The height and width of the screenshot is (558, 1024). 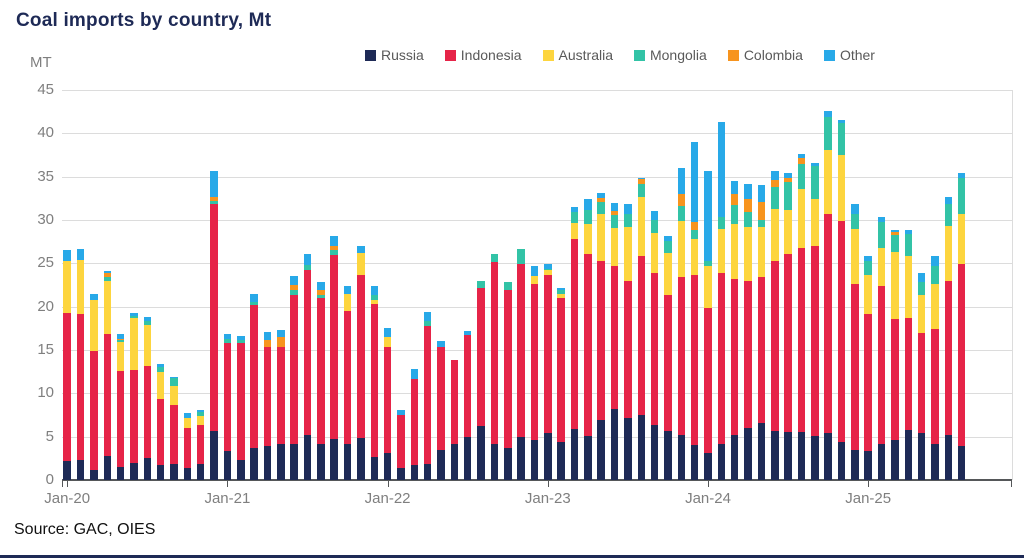 I want to click on legend-swatch-mongolia, so click(x=639, y=55).